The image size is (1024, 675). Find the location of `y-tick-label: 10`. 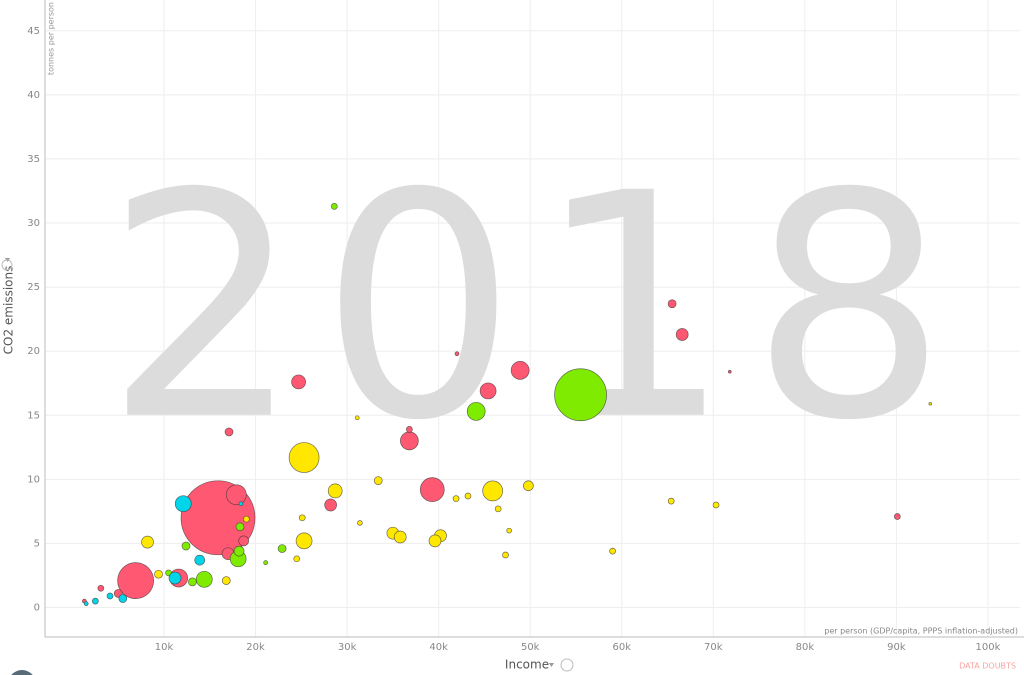

y-tick-label: 10 is located at coordinates (33, 479).